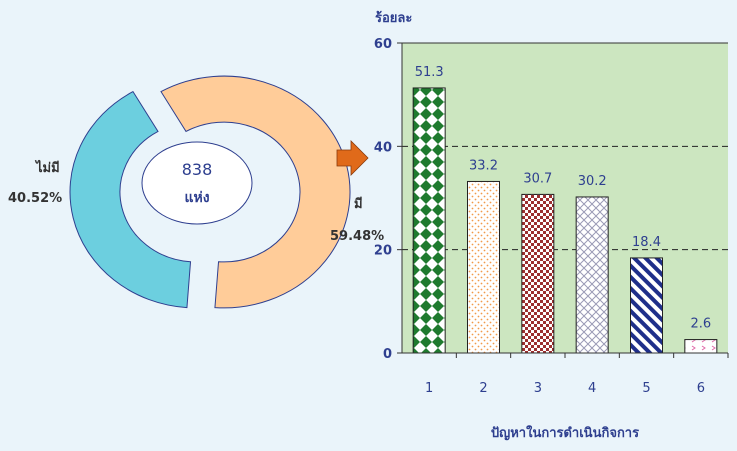  I want to click on value-label-6: 2.6, so click(700, 324).